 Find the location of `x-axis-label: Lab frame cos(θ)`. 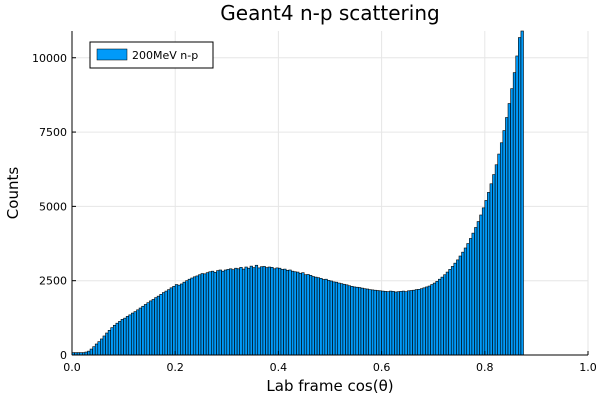

x-axis-label: Lab frame cos(θ) is located at coordinates (329, 386).